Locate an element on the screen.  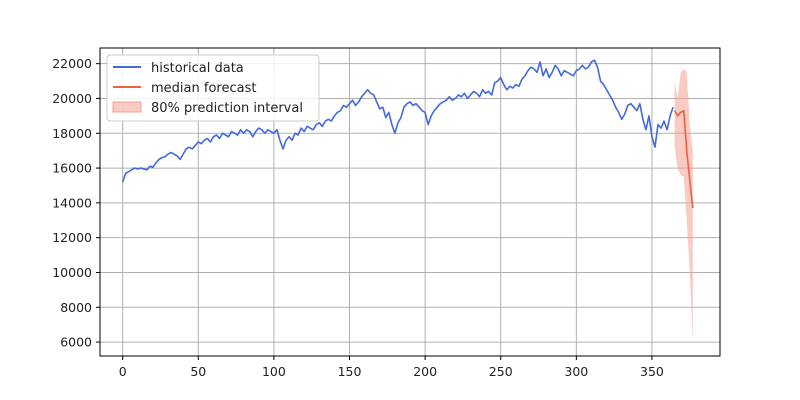
legend-item-historical-data: historical data is located at coordinates (178, 68).